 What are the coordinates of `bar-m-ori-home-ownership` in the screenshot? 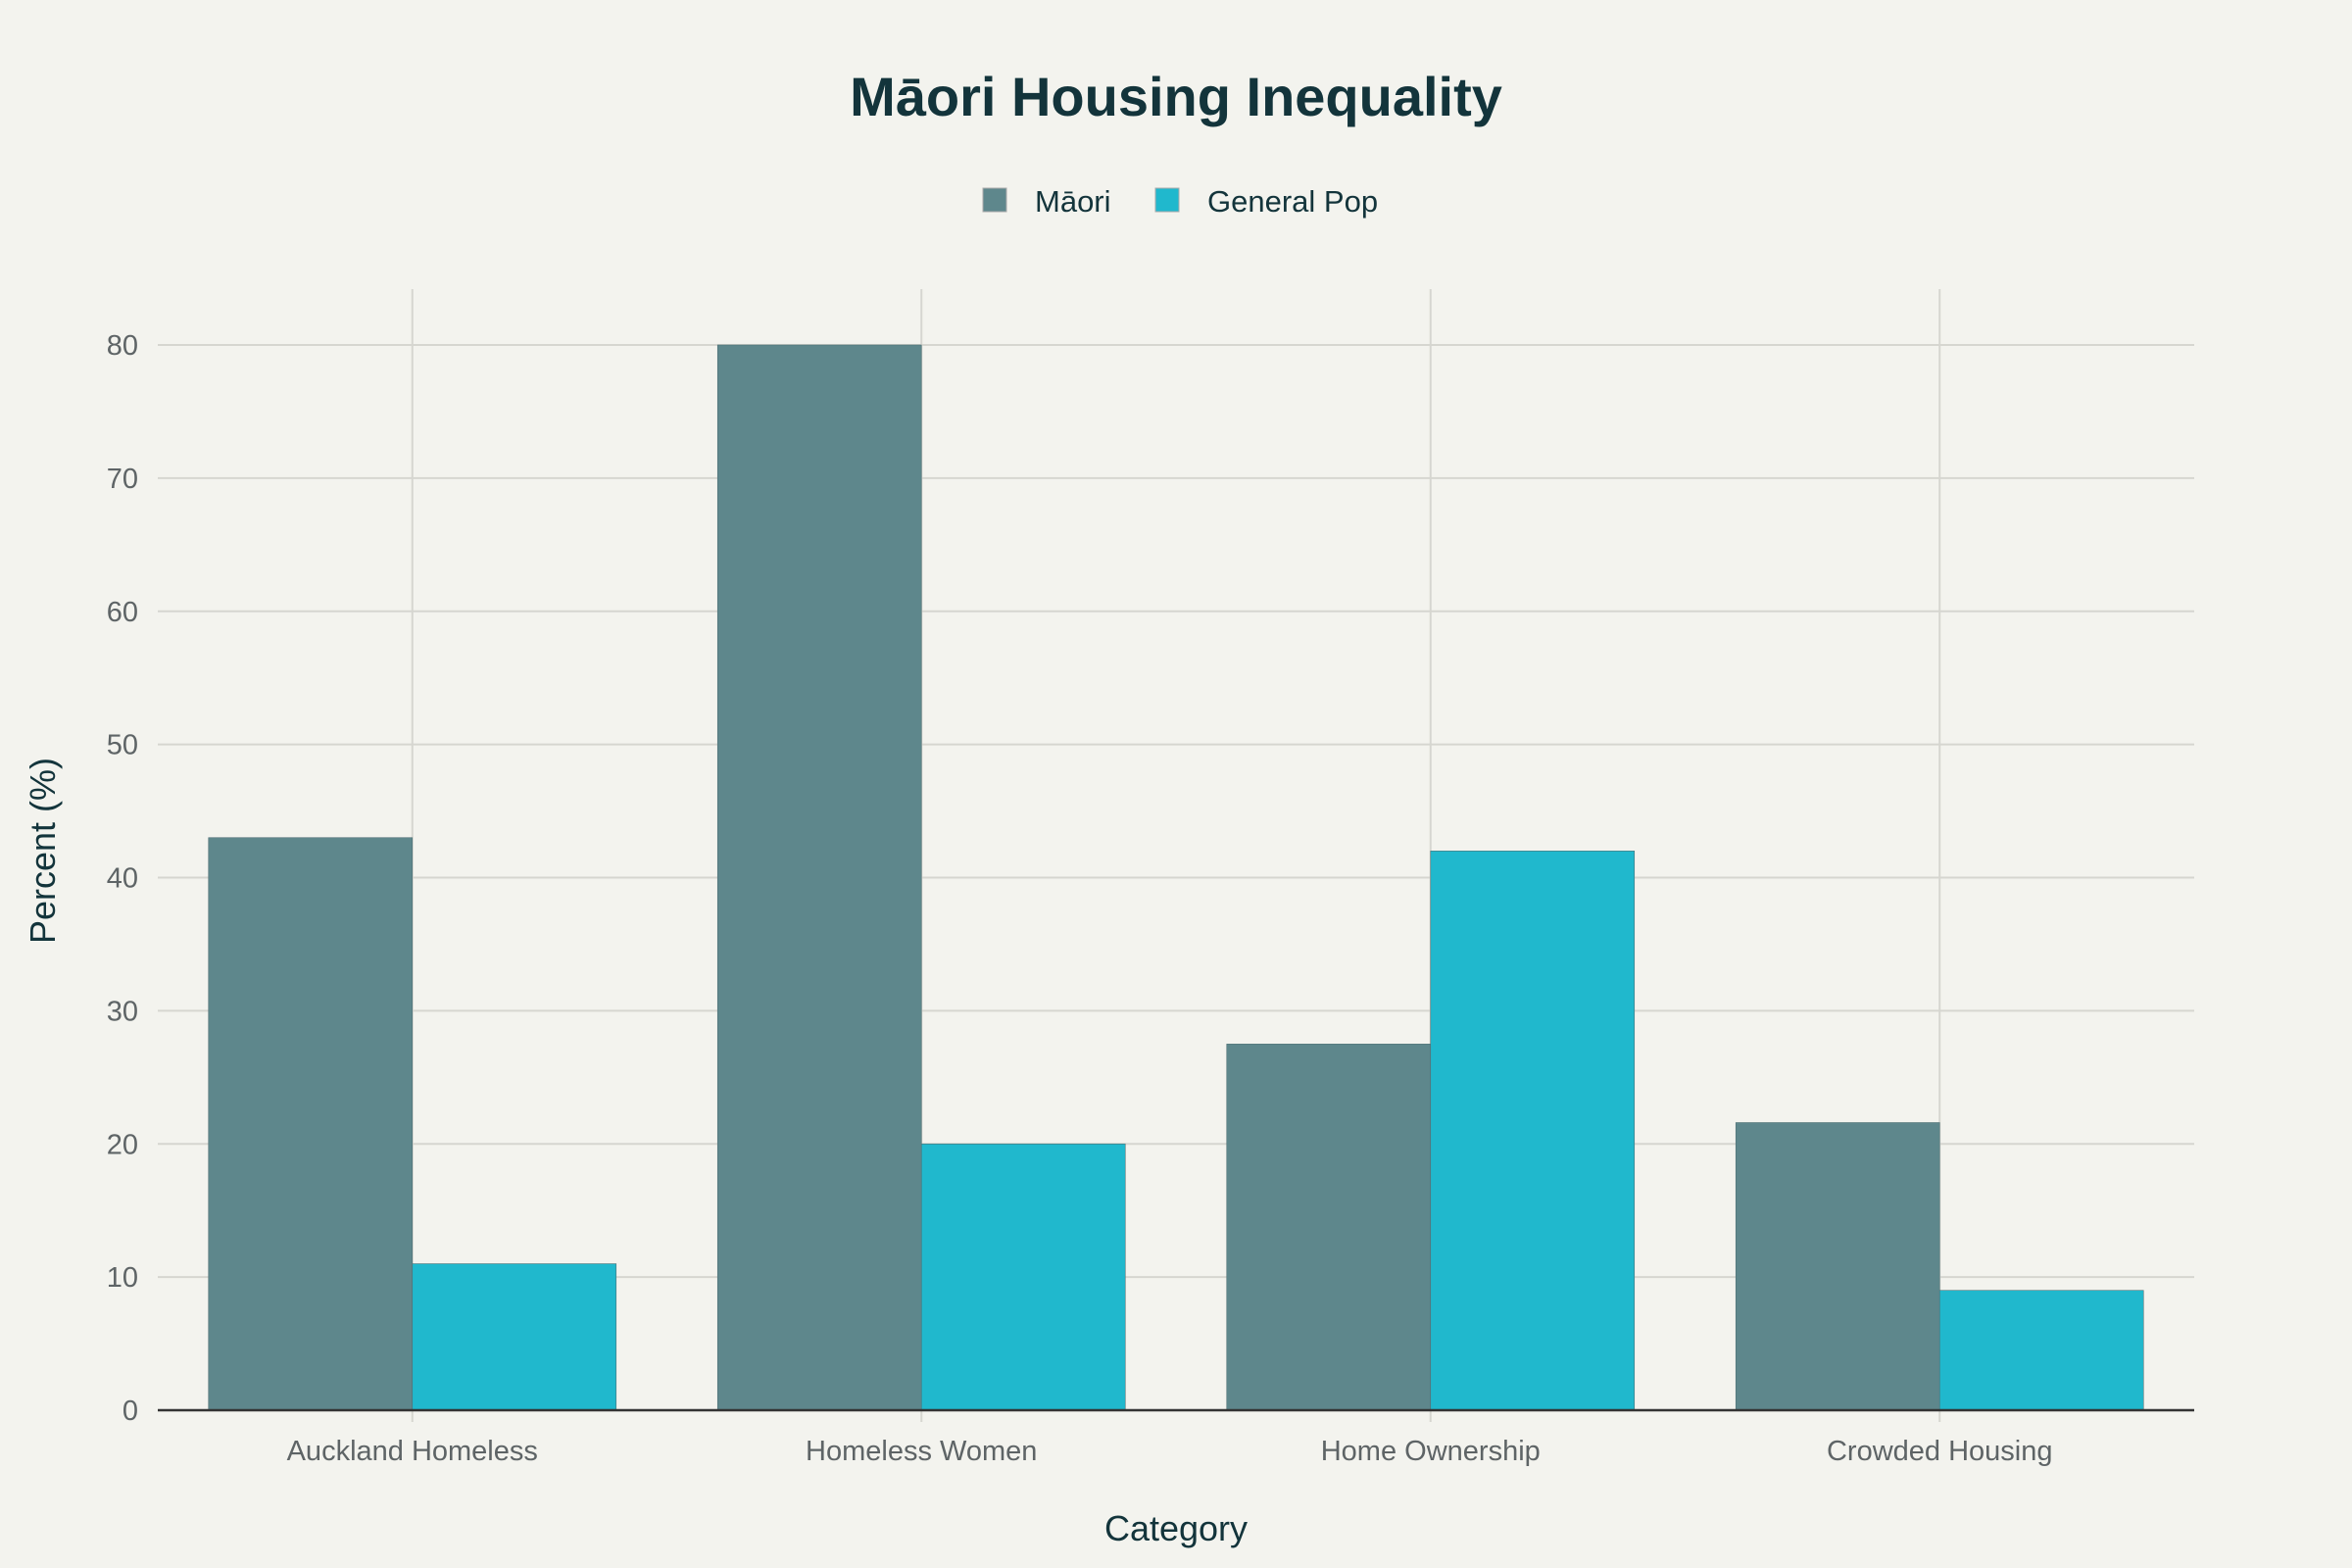 It's located at (1329, 1227).